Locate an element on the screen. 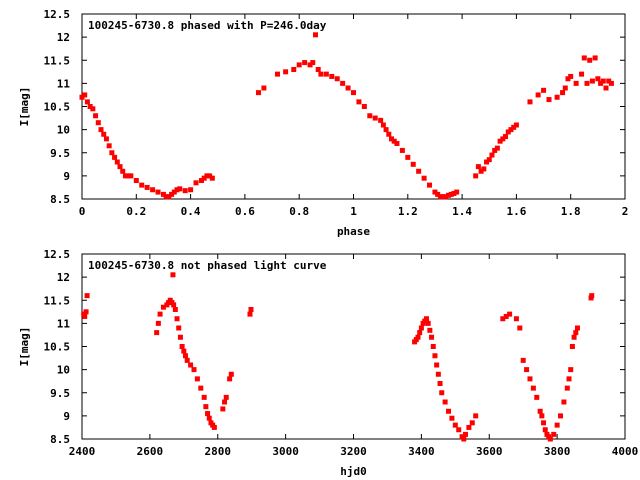 The height and width of the screenshot is (480, 640). x-tick-label: 2600 is located at coordinates (150, 451).